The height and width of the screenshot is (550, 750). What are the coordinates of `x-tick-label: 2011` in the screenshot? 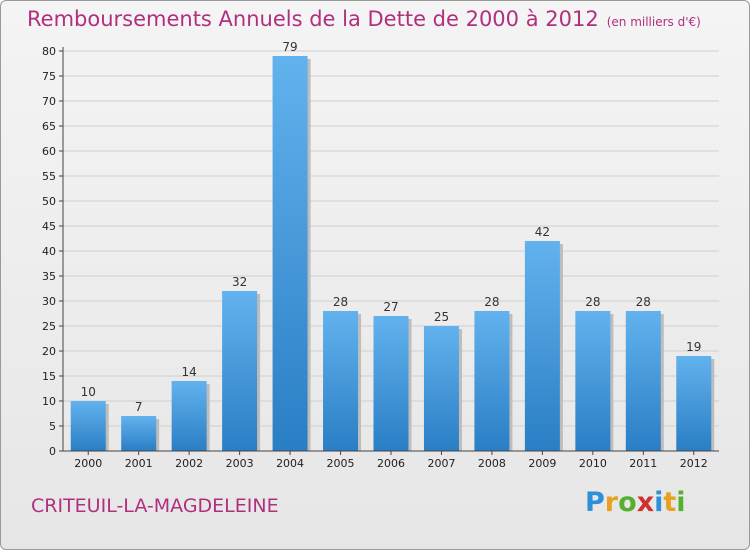 It's located at (643, 463).